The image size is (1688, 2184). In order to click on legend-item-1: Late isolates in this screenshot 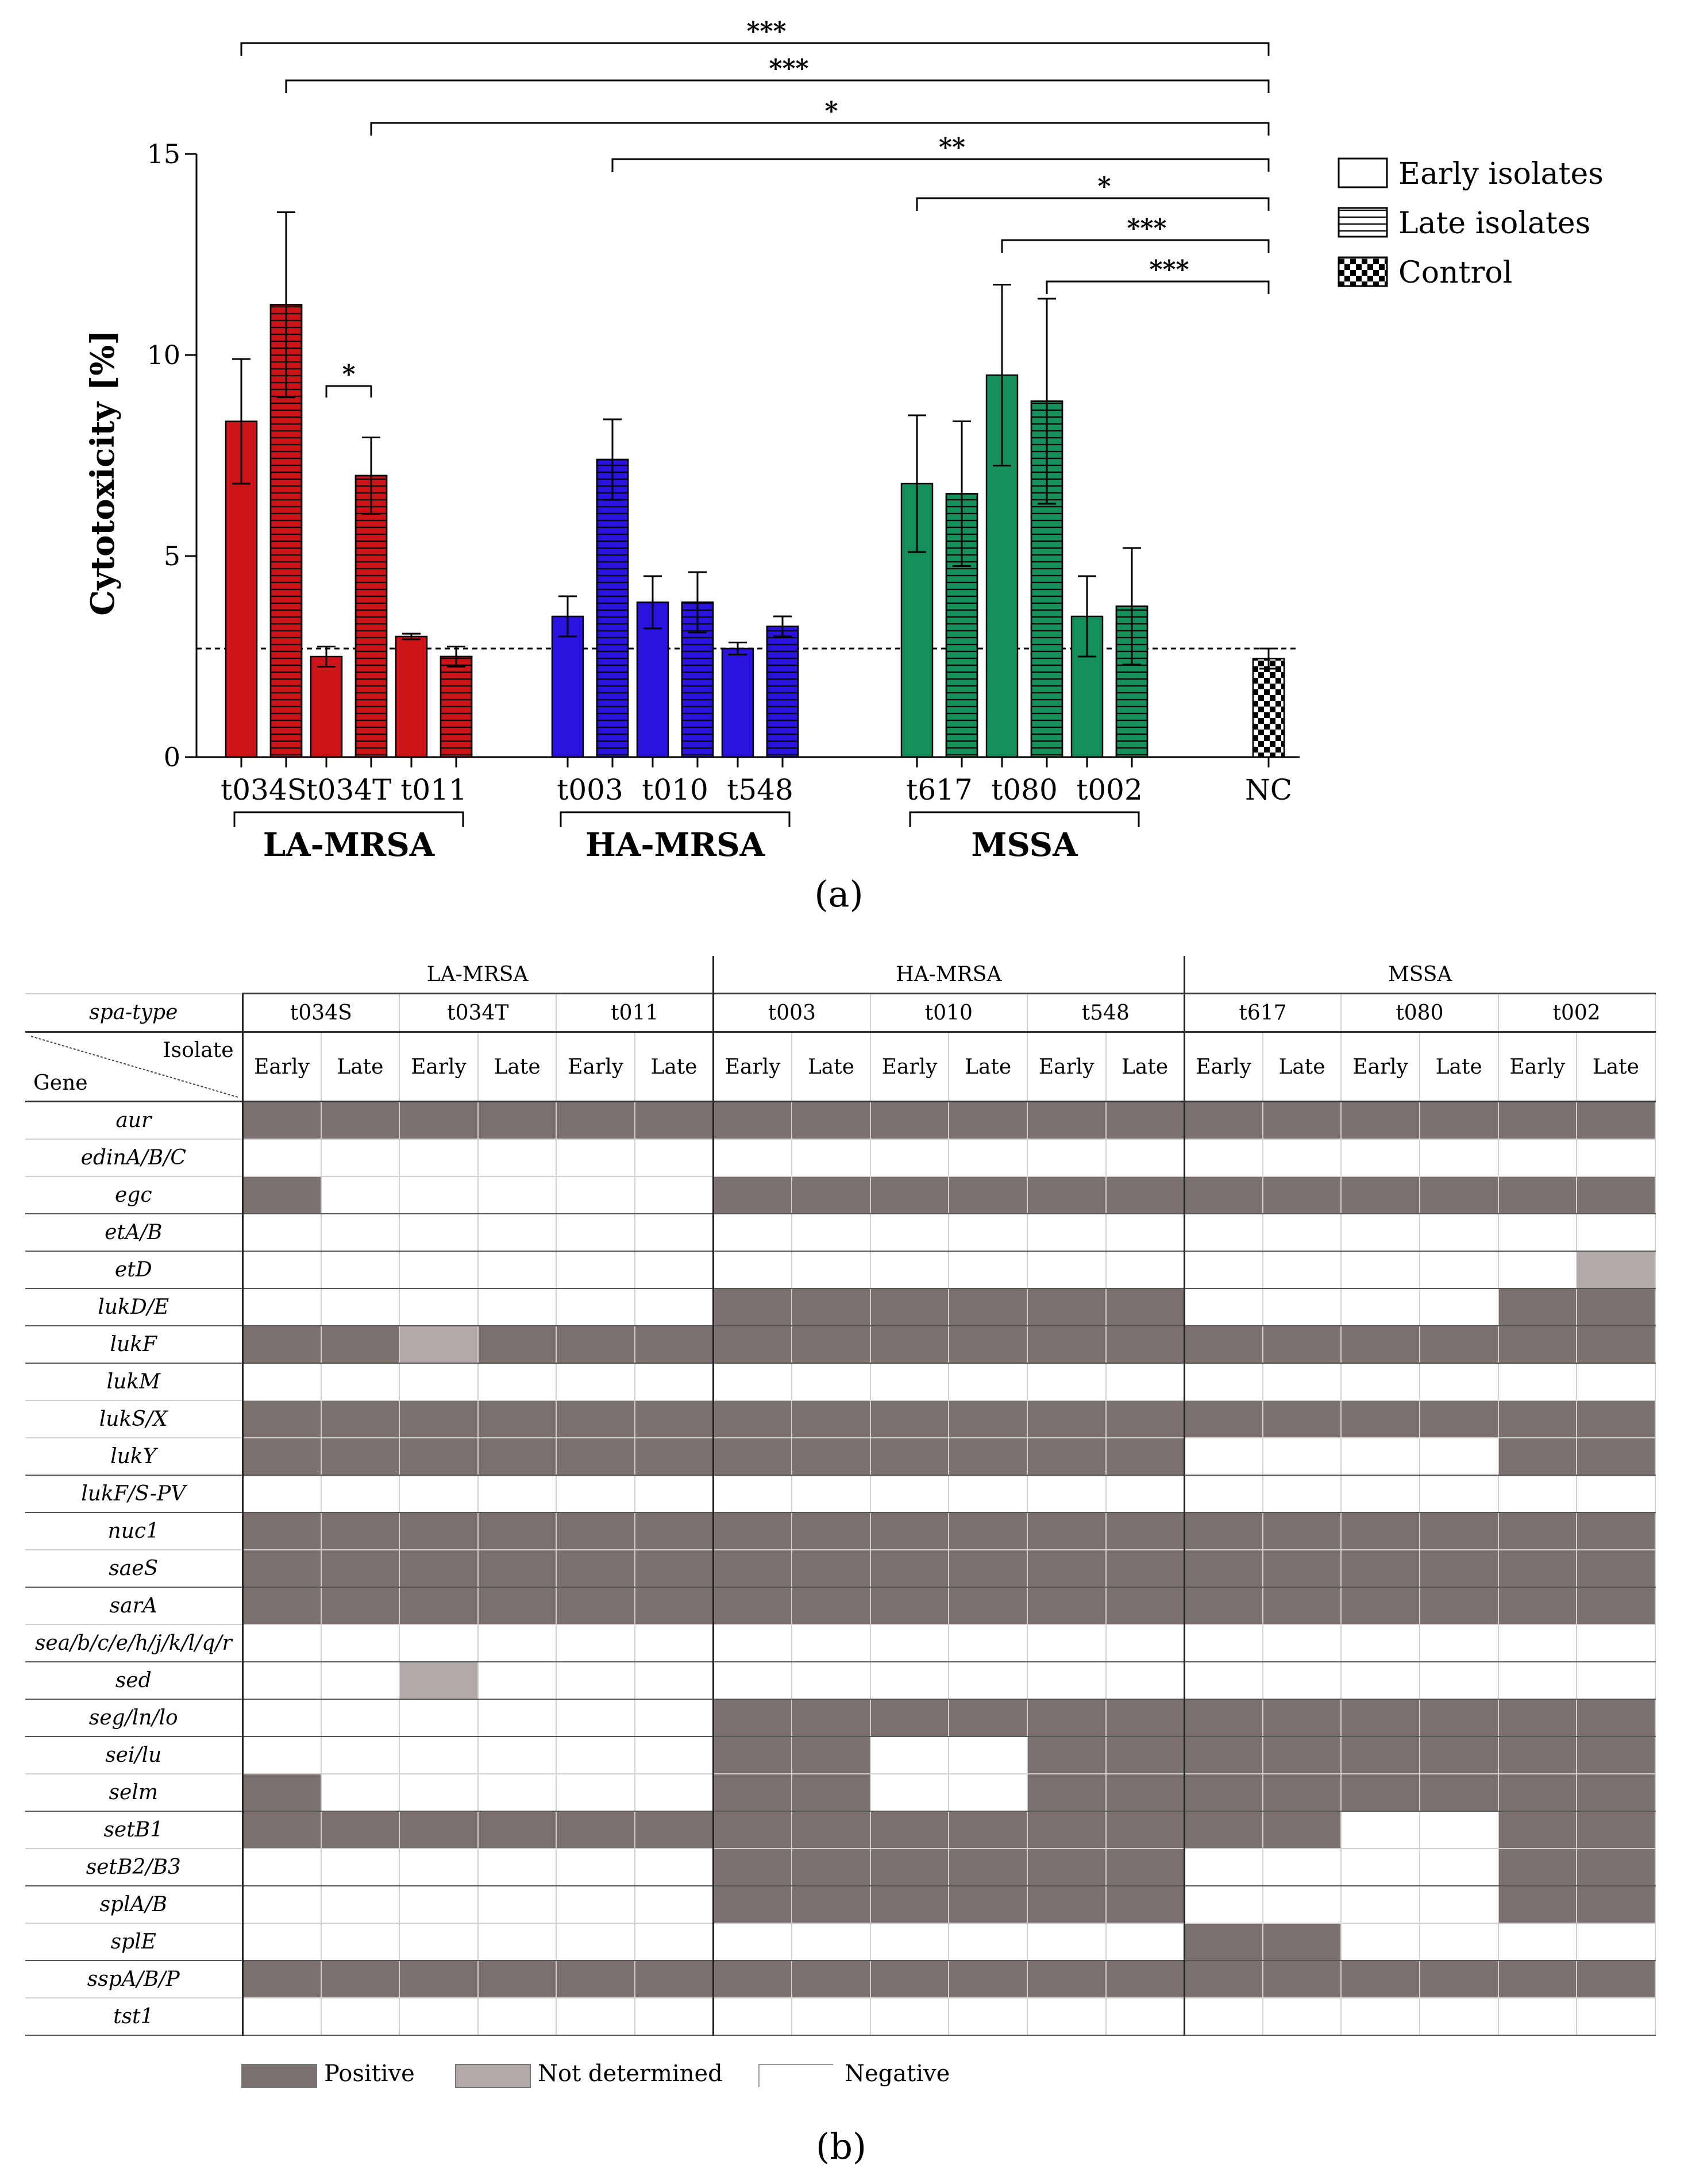, I will do `click(1464, 224)`.